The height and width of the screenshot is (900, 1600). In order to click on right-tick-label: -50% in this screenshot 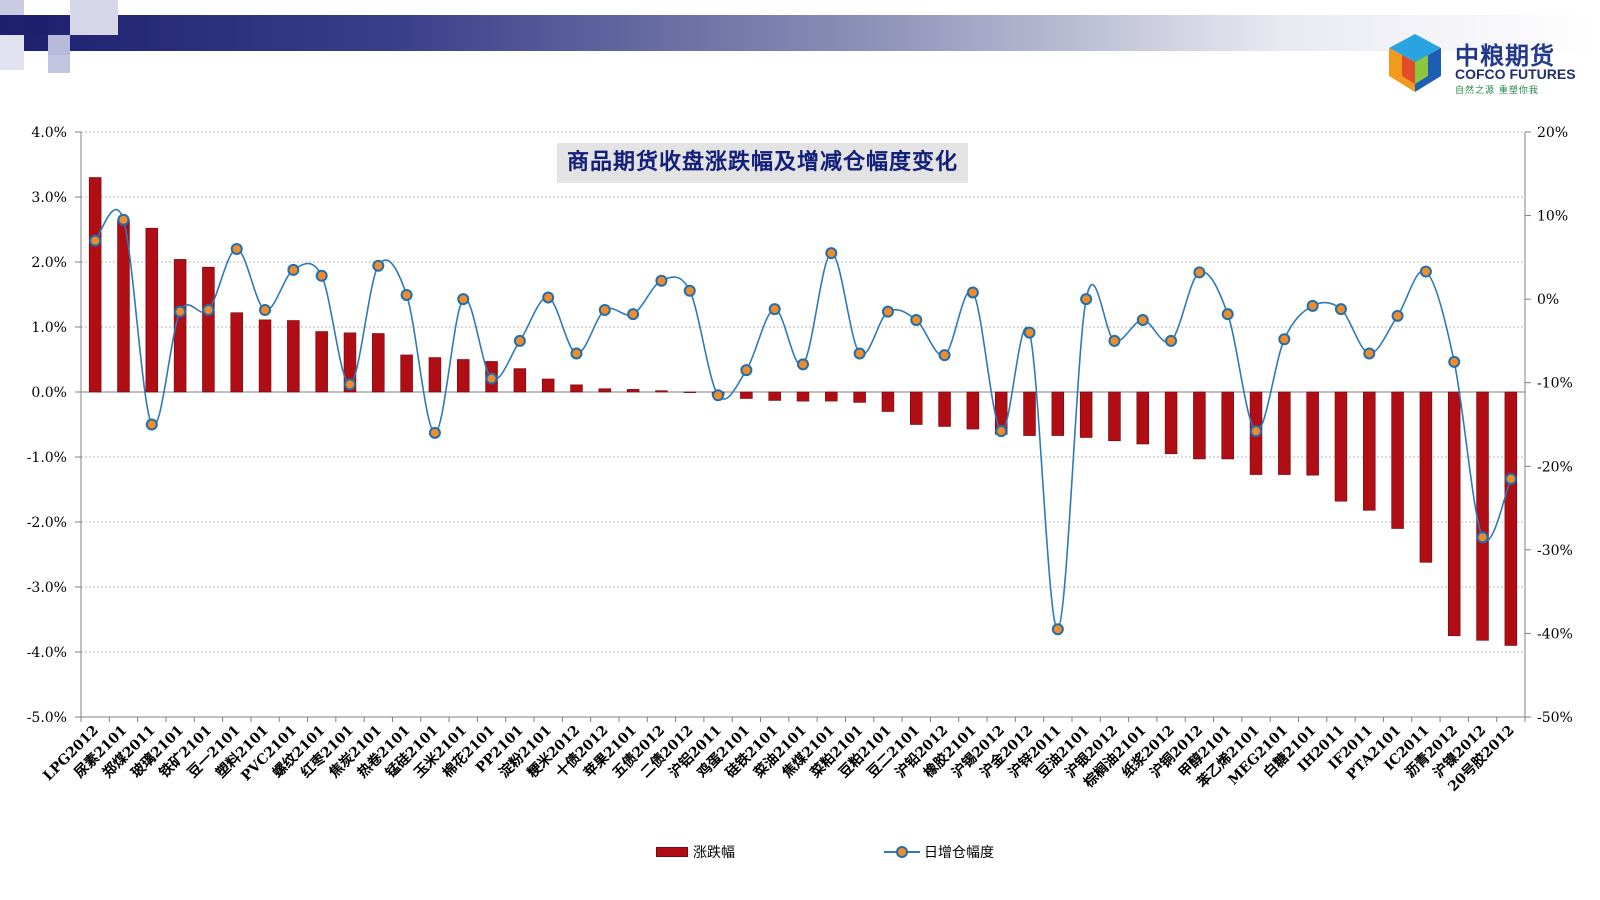, I will do `click(1555, 718)`.